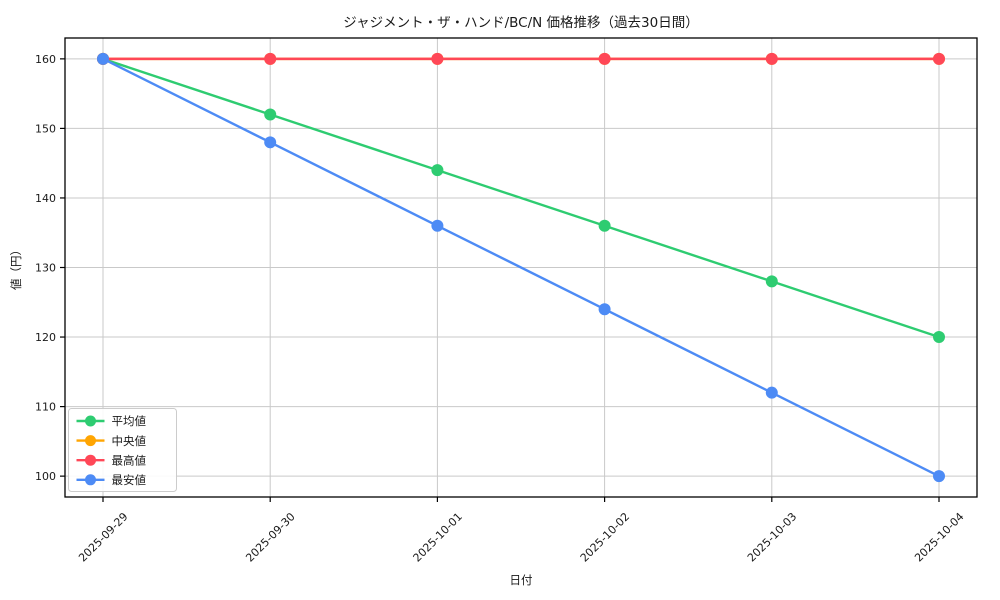 This screenshot has height=600, width=1000. I want to click on x-tick-label: 2025-09-30, so click(270, 537).